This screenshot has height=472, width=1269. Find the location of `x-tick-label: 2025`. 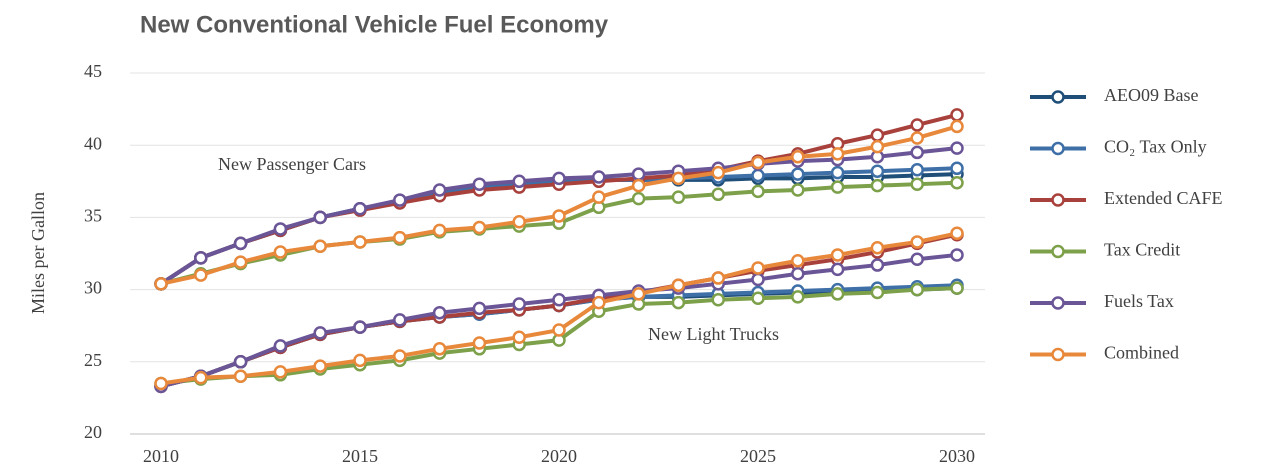

x-tick-label: 2025 is located at coordinates (758, 456).